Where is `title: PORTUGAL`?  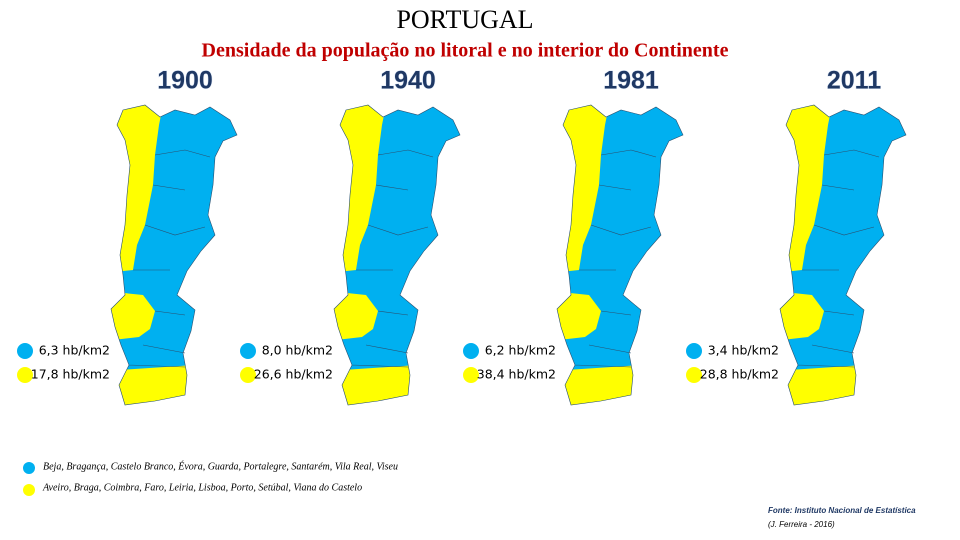
title: PORTUGAL is located at coordinates (464, 19).